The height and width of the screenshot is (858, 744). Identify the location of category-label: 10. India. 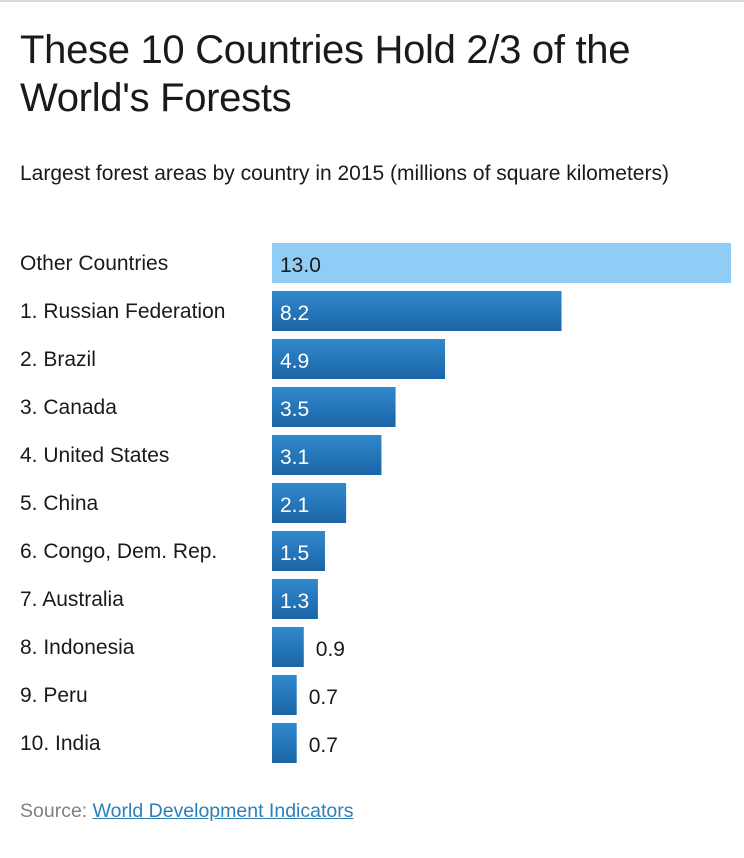
(60, 743).